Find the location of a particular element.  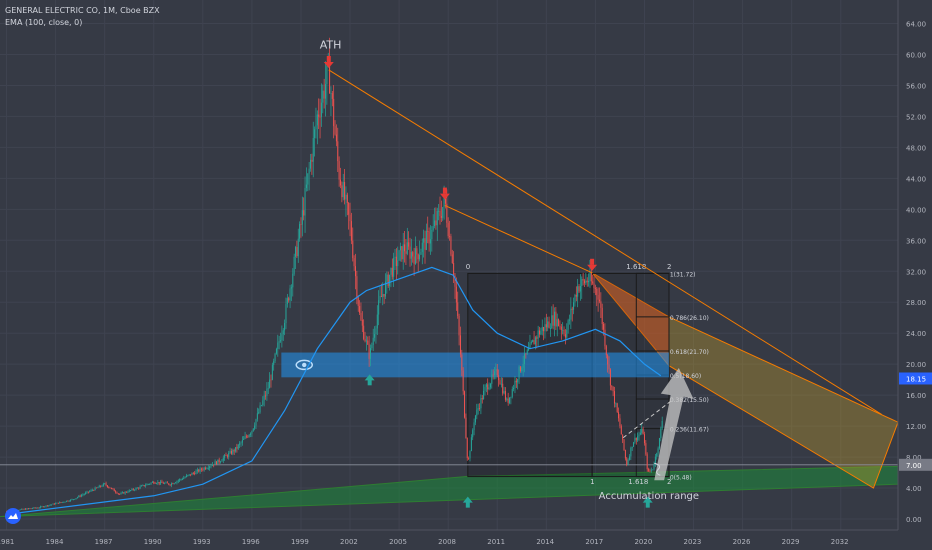

secondary-trendline is located at coordinates (518, 239).